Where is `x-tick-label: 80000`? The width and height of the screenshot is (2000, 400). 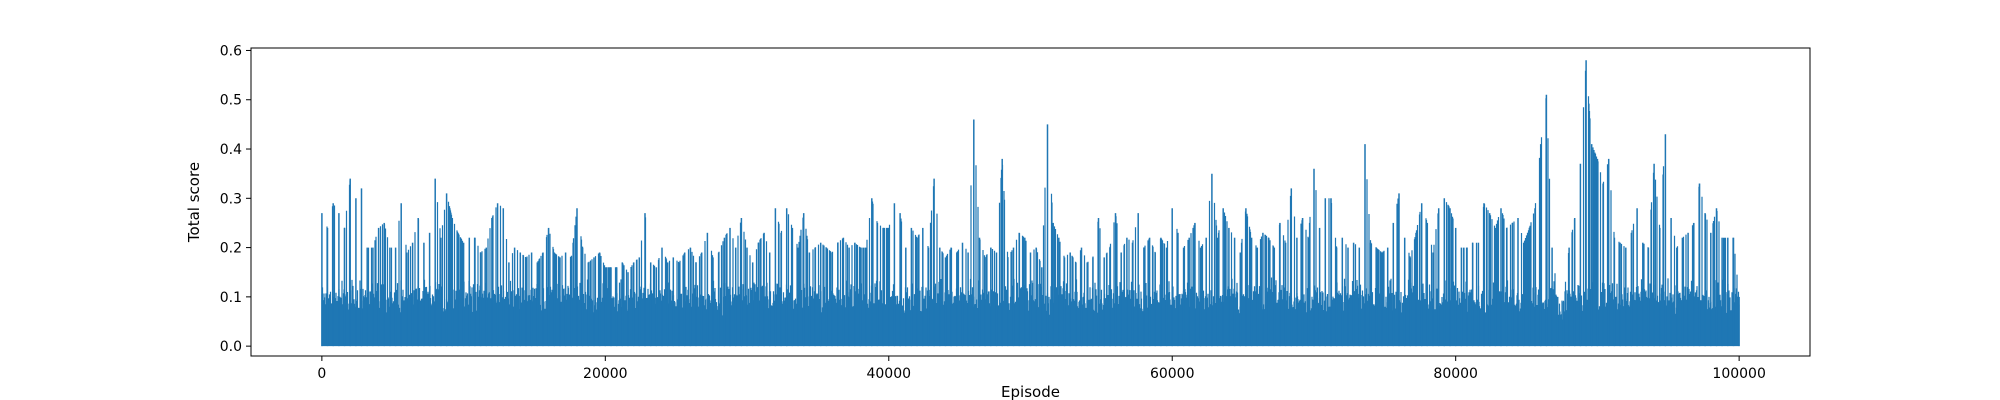
x-tick-label: 80000 is located at coordinates (1455, 374).